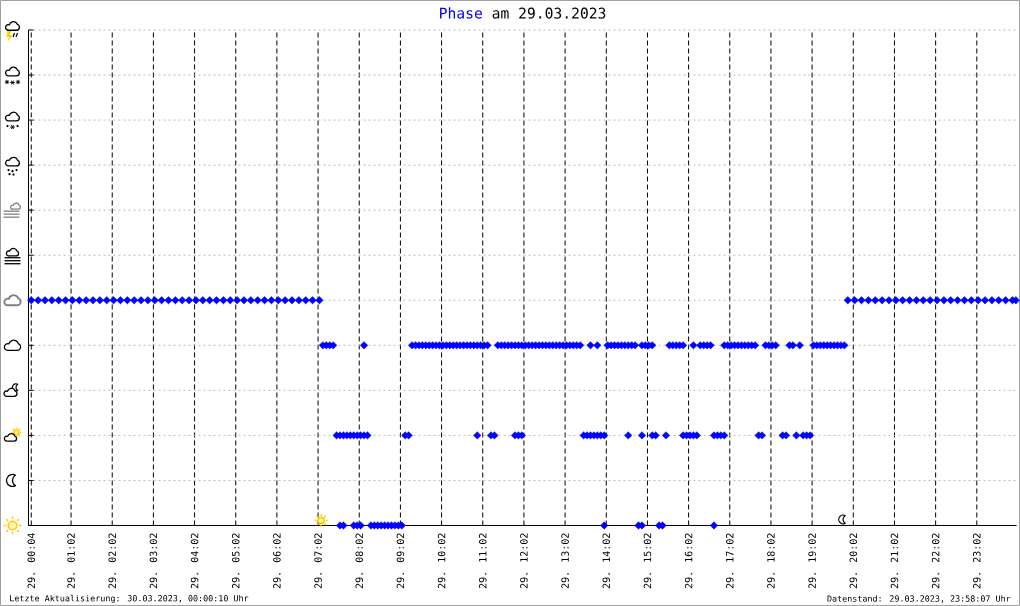  Describe the element at coordinates (771, 561) in the screenshot. I see `x-tick-label: 29. 18:02` at that location.